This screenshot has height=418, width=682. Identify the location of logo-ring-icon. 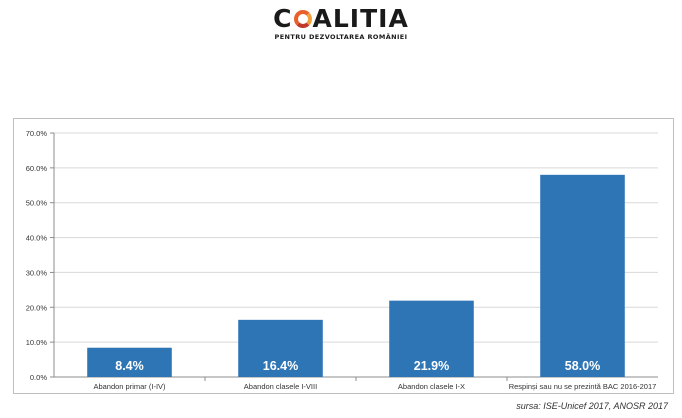
(302, 19).